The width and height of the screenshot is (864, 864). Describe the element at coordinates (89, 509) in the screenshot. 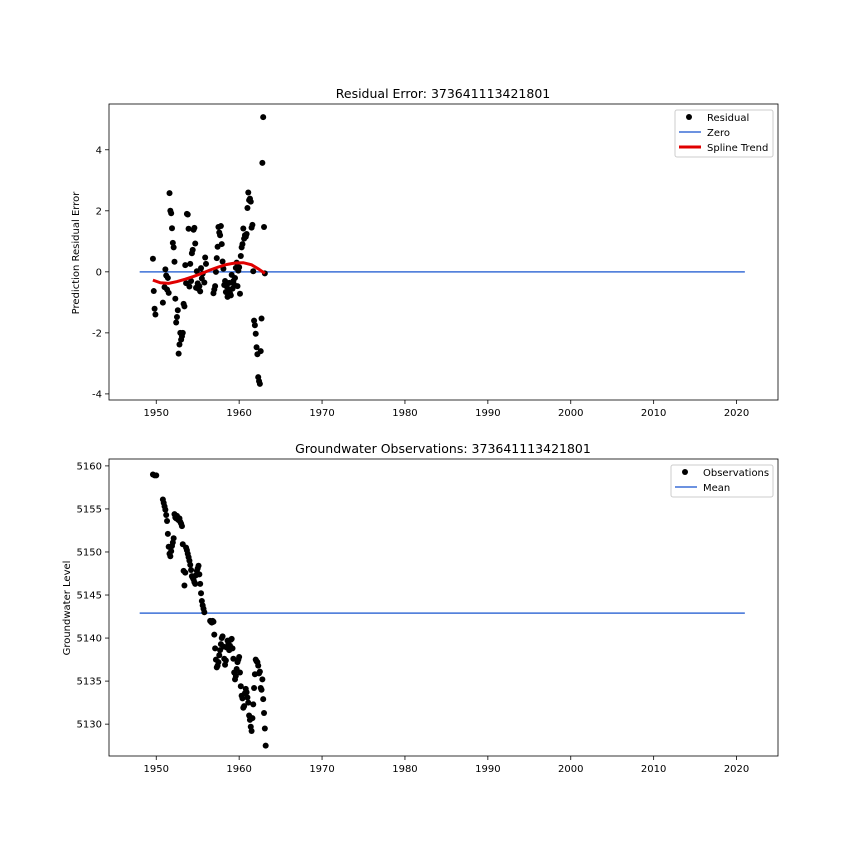

I see `y-tick-label: 5155` at that location.